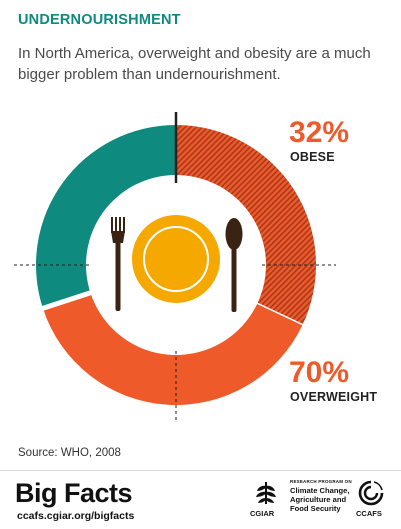 The image size is (401, 529). Describe the element at coordinates (319, 132) in the screenshot. I see `obese-value: 32%` at that location.